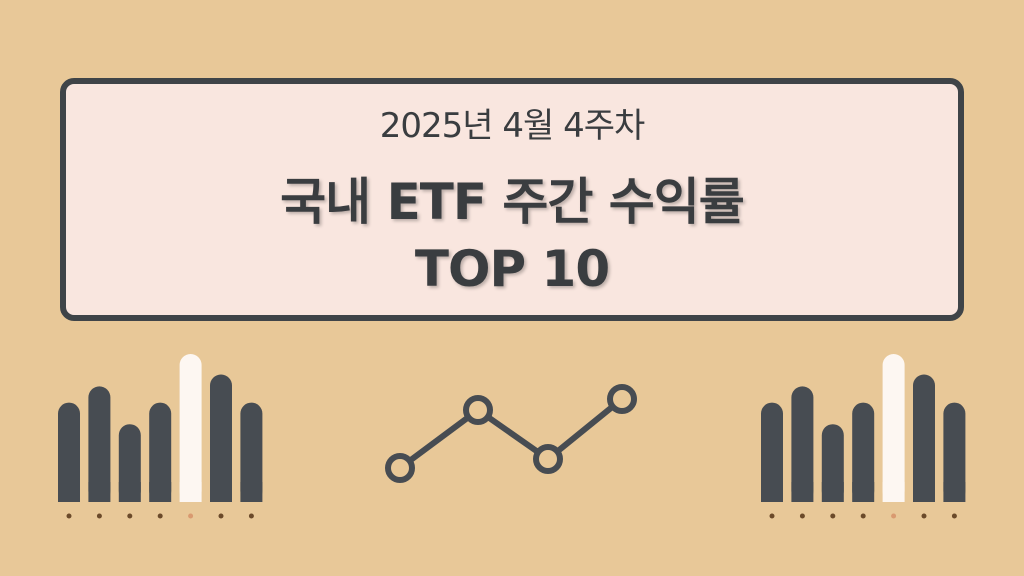 The height and width of the screenshot is (576, 1024). I want to click on subtitle: 2025년 4월 4주차, so click(512, 126).